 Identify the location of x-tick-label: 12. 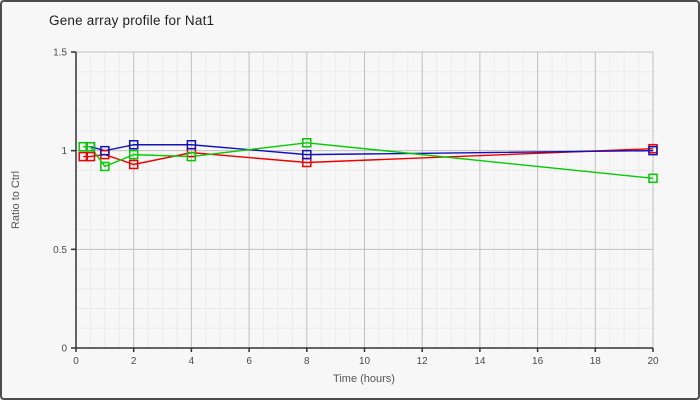
(423, 361).